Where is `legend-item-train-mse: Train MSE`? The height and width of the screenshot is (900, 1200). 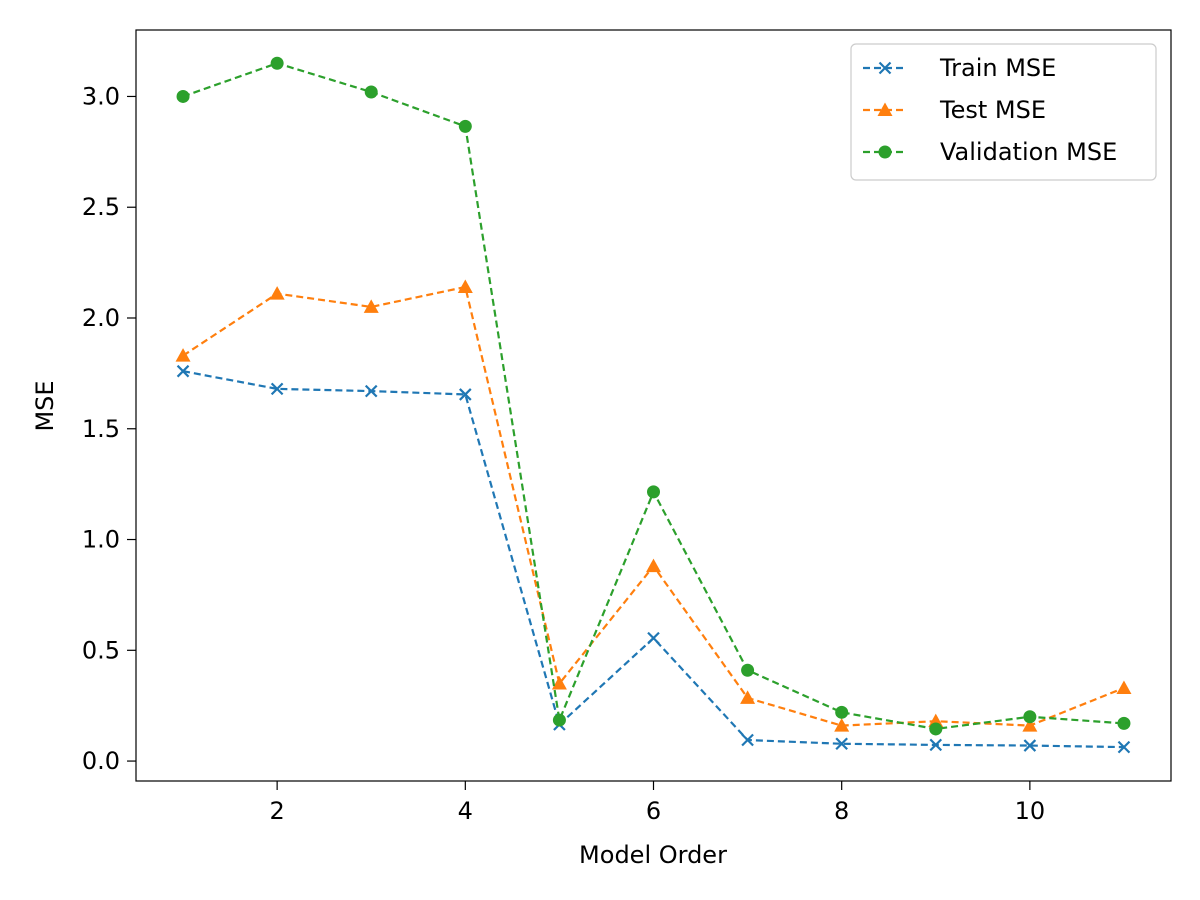 legend-item-train-mse: Train MSE is located at coordinates (959, 68).